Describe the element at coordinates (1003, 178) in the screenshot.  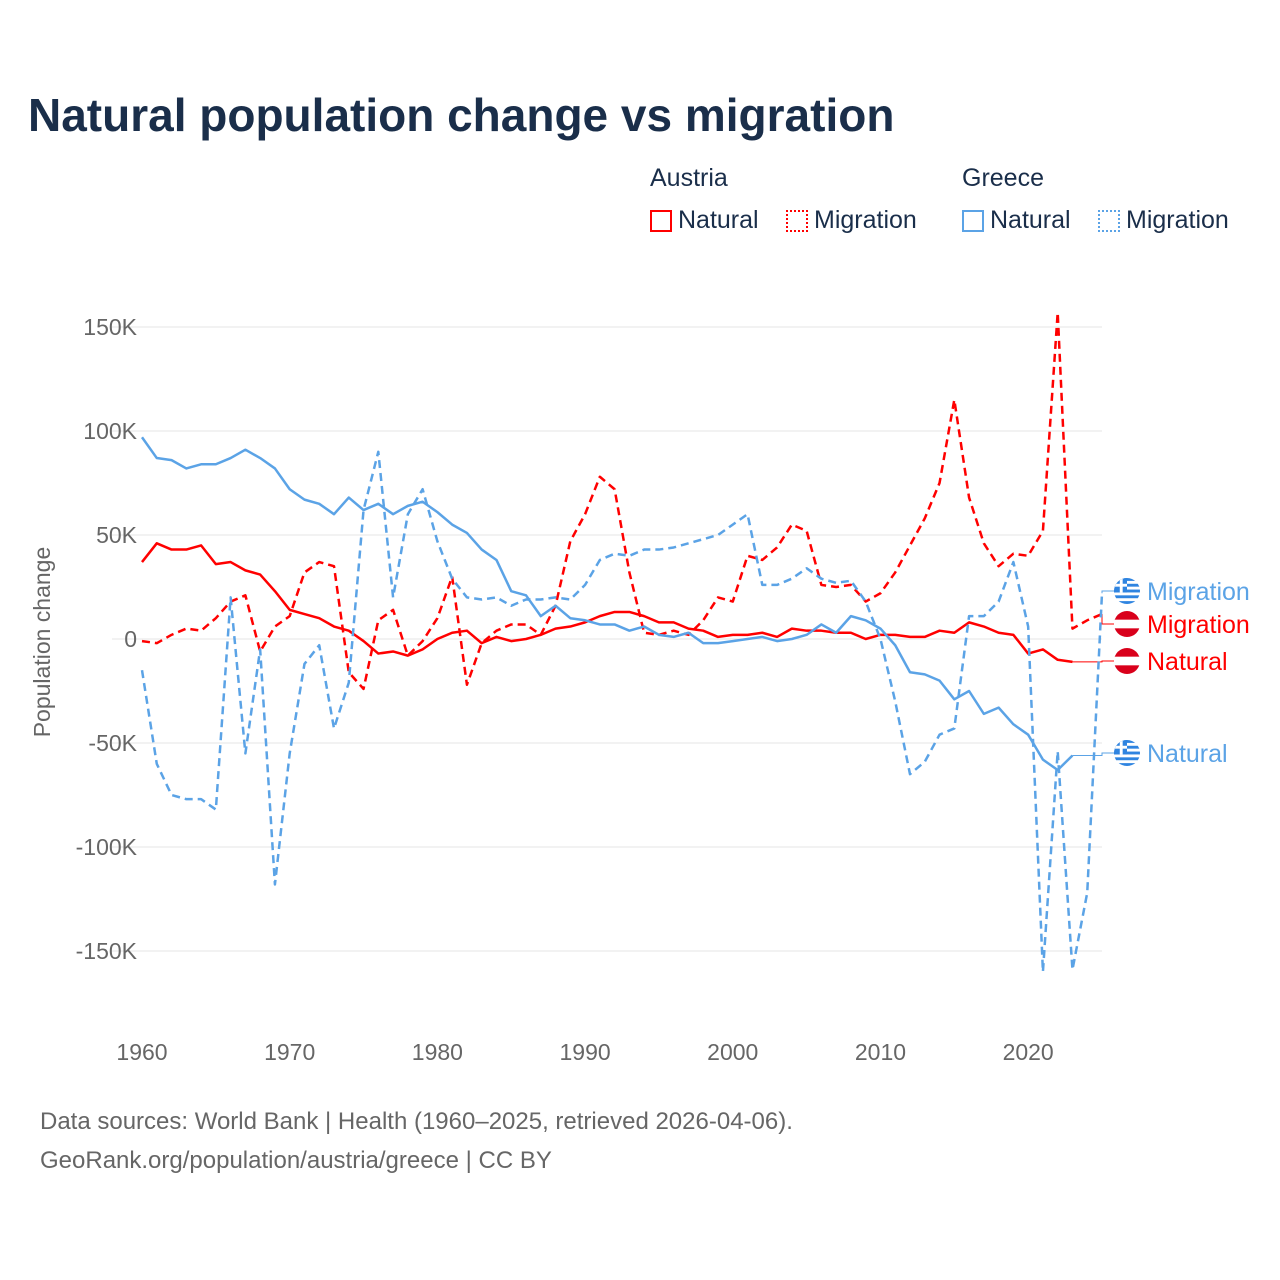
I see `legend-group-greece: Greece` at that location.